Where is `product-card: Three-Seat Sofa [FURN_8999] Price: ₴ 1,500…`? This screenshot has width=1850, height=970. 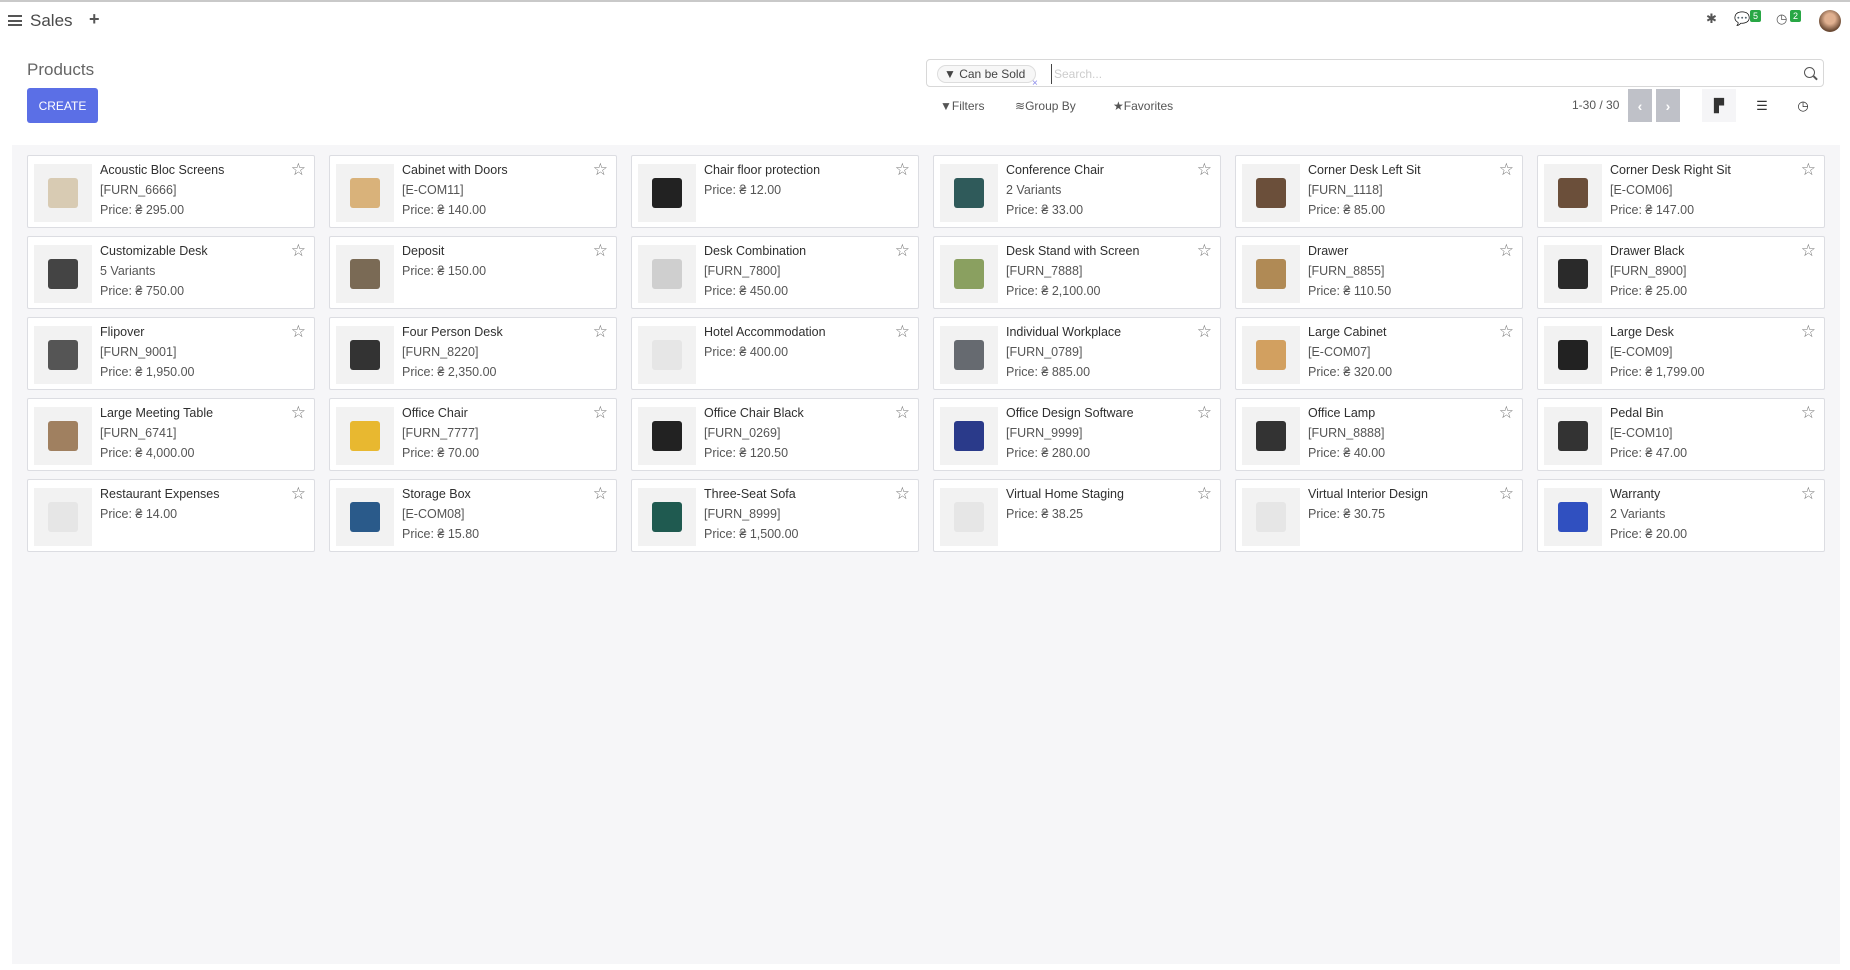 product-card: Three-Seat Sofa [FURN_8999] Price: ₴ 1,500… is located at coordinates (775, 515).